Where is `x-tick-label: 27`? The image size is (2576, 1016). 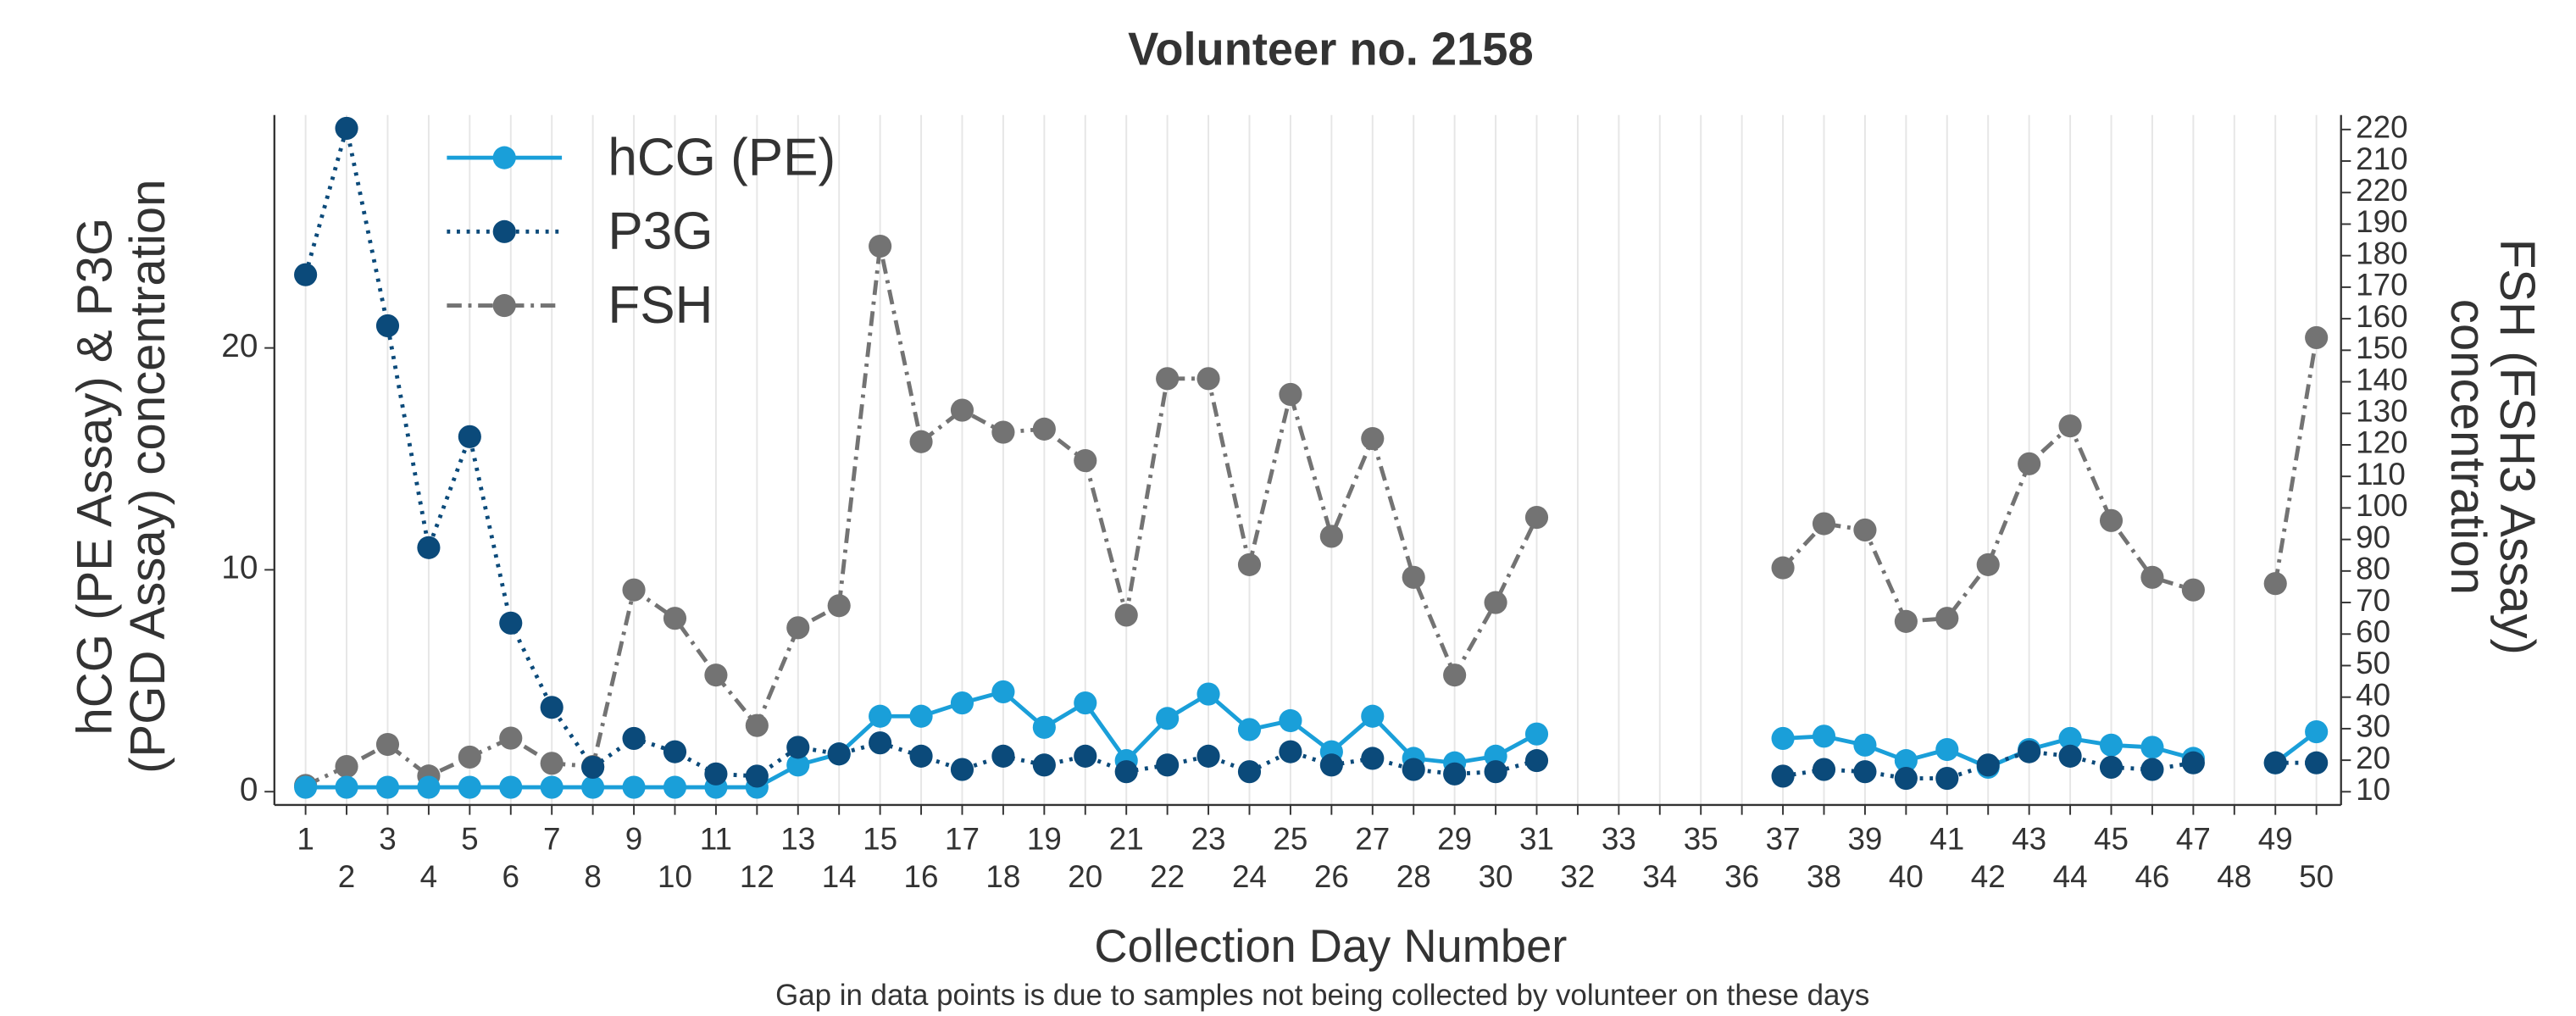 x-tick-label: 27 is located at coordinates (1372, 838).